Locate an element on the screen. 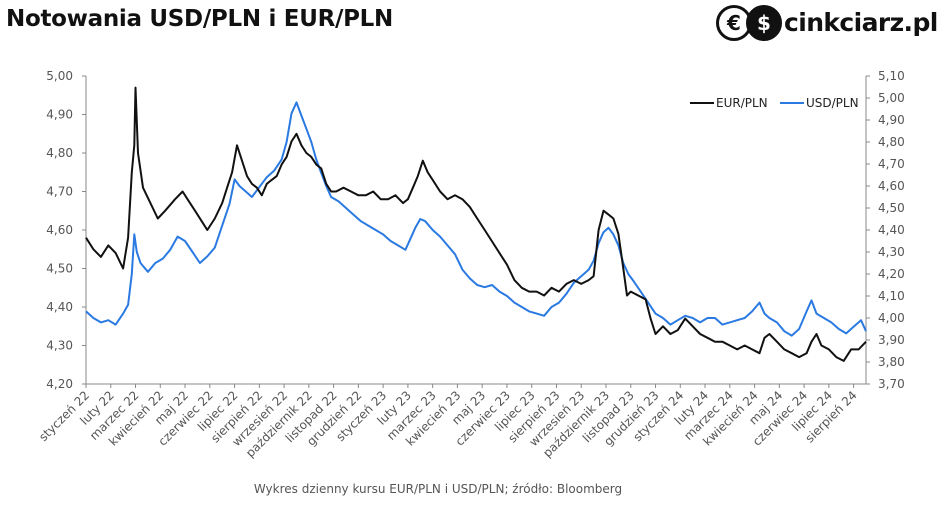 This screenshot has width=948, height=506. currency-coins-icon: € $ is located at coordinates (749, 22).